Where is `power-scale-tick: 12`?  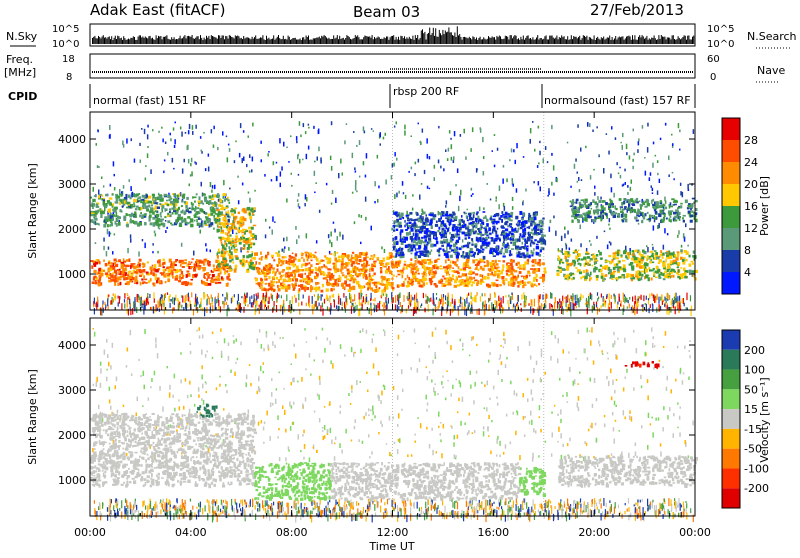
power-scale-tick: 12 is located at coordinates (751, 228).